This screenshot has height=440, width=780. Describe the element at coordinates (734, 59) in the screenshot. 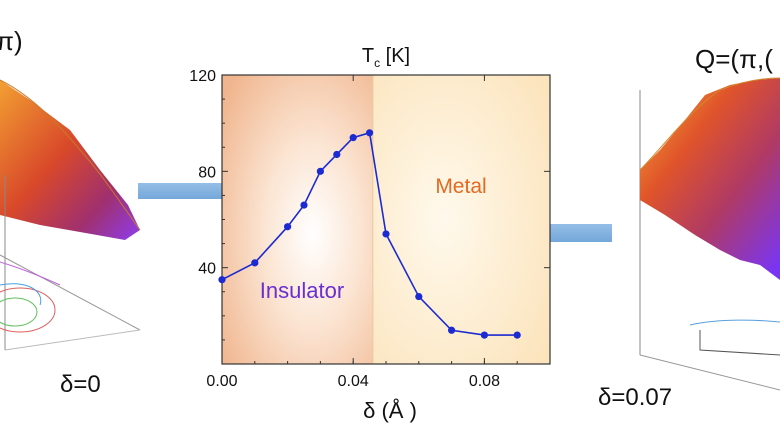

I see `right-panel-title: Q=(π,(` at that location.